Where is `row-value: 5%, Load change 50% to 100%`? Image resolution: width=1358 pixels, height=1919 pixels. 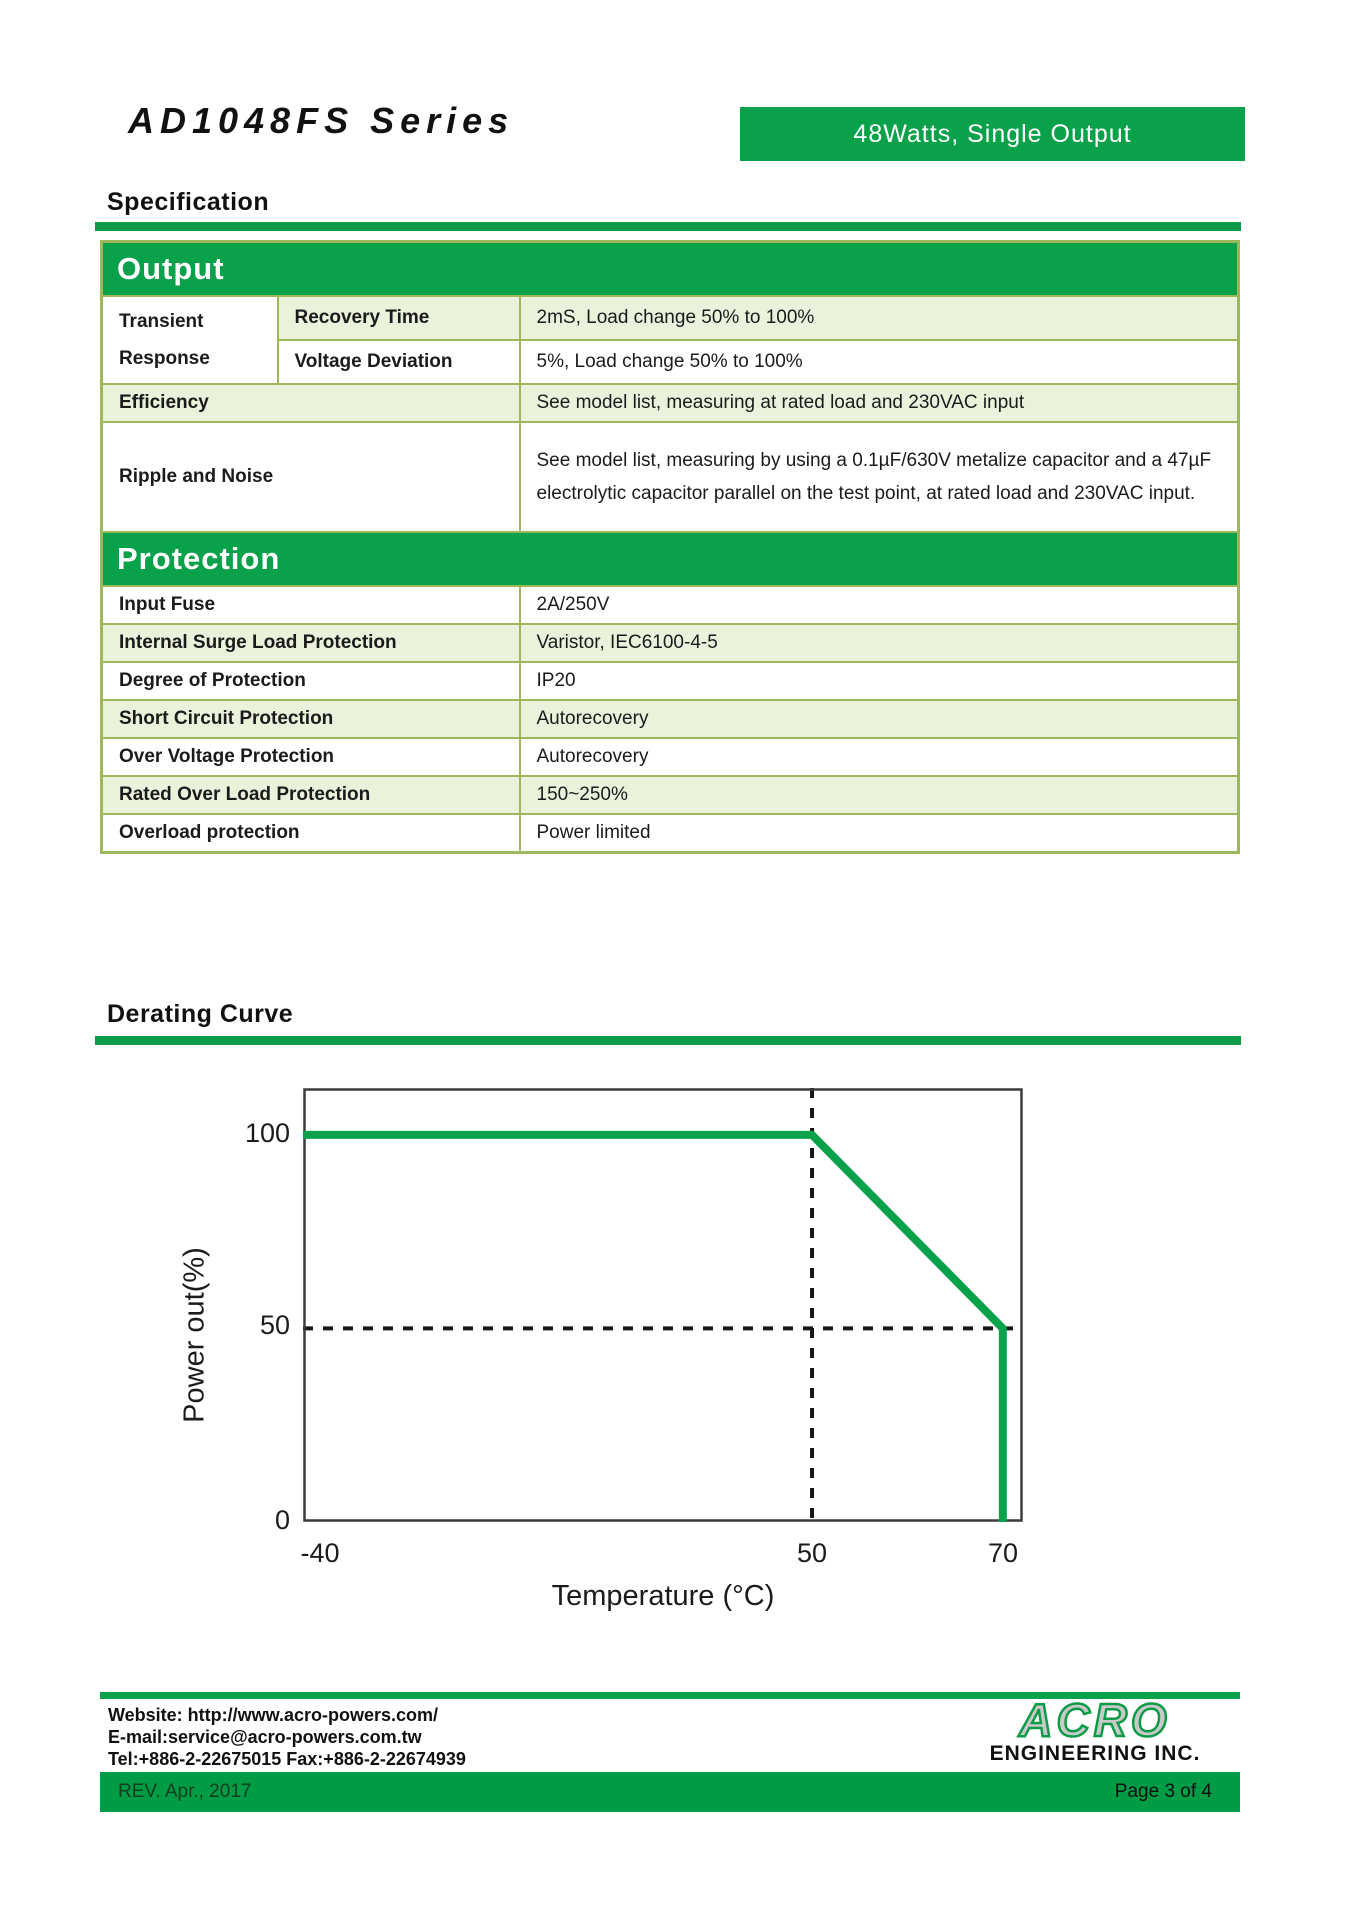 row-value: 5%, Load change 50% to 100% is located at coordinates (879, 362).